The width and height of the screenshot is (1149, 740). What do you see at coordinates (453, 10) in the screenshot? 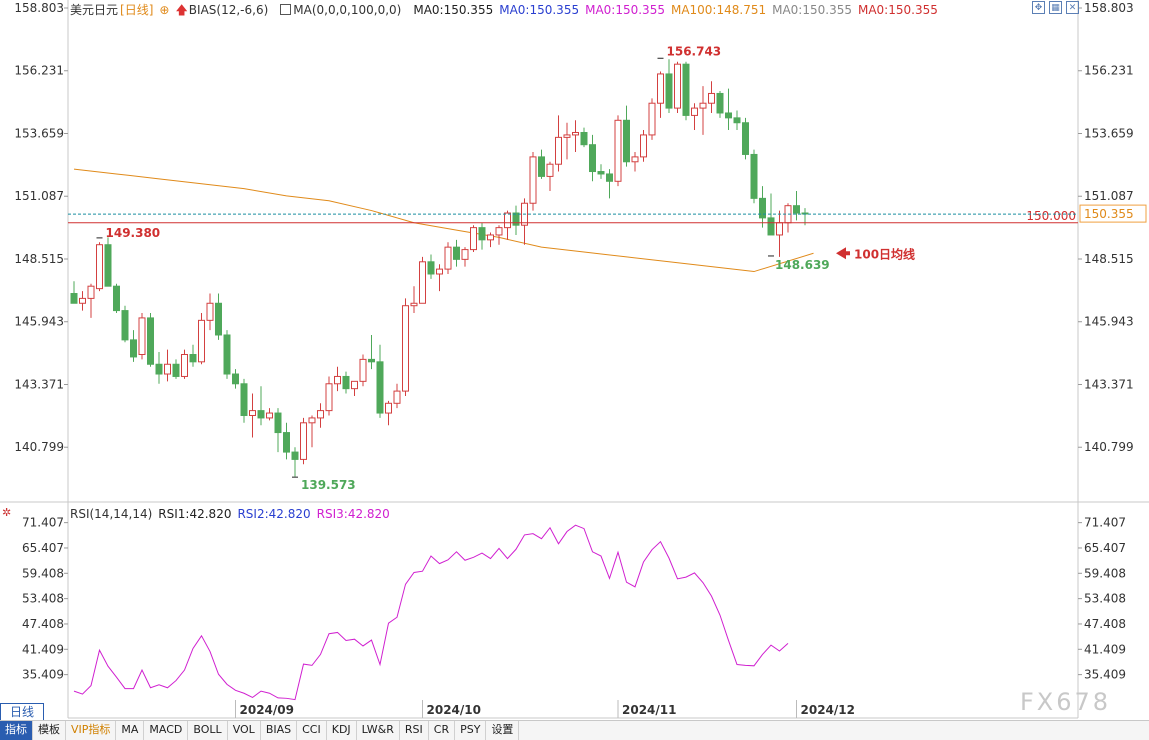
I see `ma-value-1: MA0:150.355` at bounding box center [453, 10].